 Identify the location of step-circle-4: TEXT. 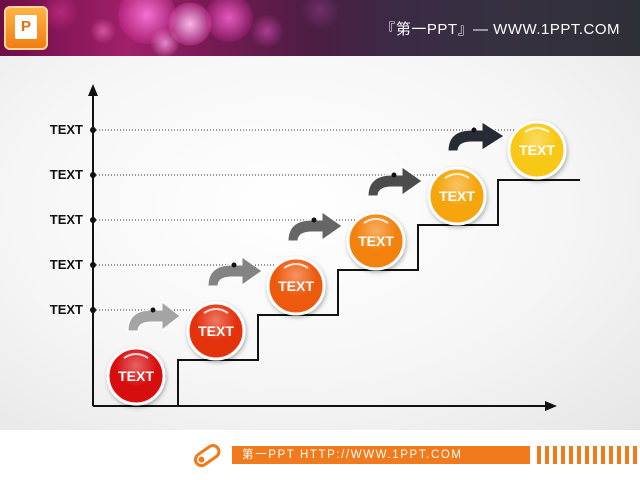
(376, 241).